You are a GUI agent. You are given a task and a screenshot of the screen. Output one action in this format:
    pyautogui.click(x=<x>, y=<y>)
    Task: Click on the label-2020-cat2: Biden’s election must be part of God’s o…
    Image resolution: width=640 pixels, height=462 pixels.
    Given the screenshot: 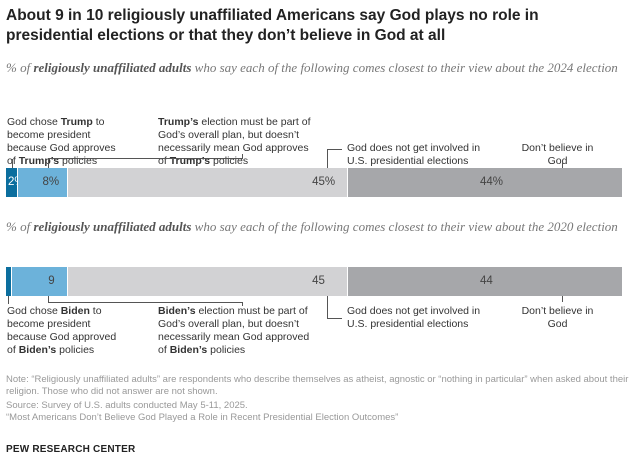 What is the action you would take?
    pyautogui.click(x=234, y=330)
    